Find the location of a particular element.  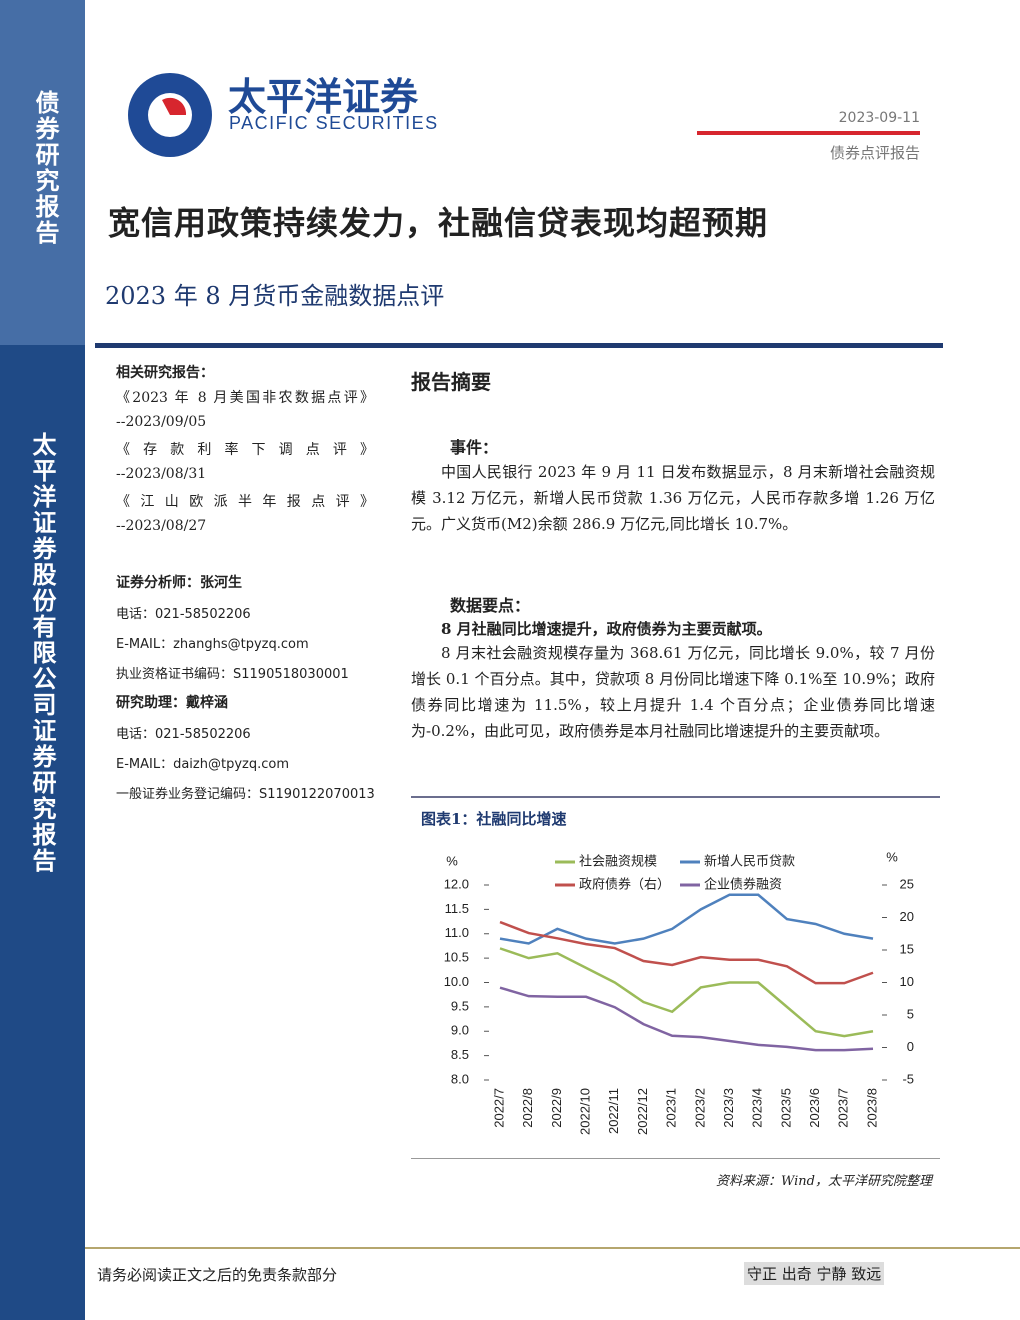

heading: 相关研究报告： is located at coordinates (165, 373).